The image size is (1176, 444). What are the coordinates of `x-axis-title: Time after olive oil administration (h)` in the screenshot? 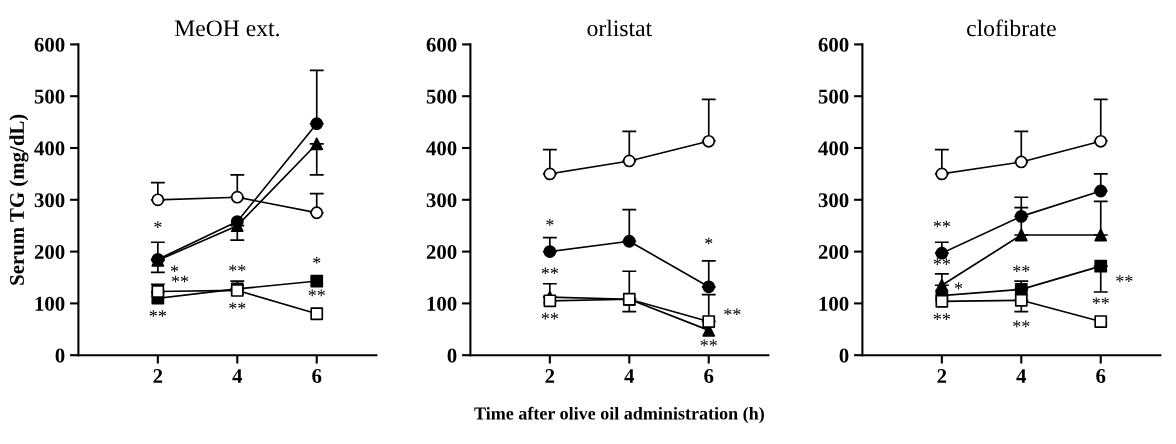 It's located at (619, 415).